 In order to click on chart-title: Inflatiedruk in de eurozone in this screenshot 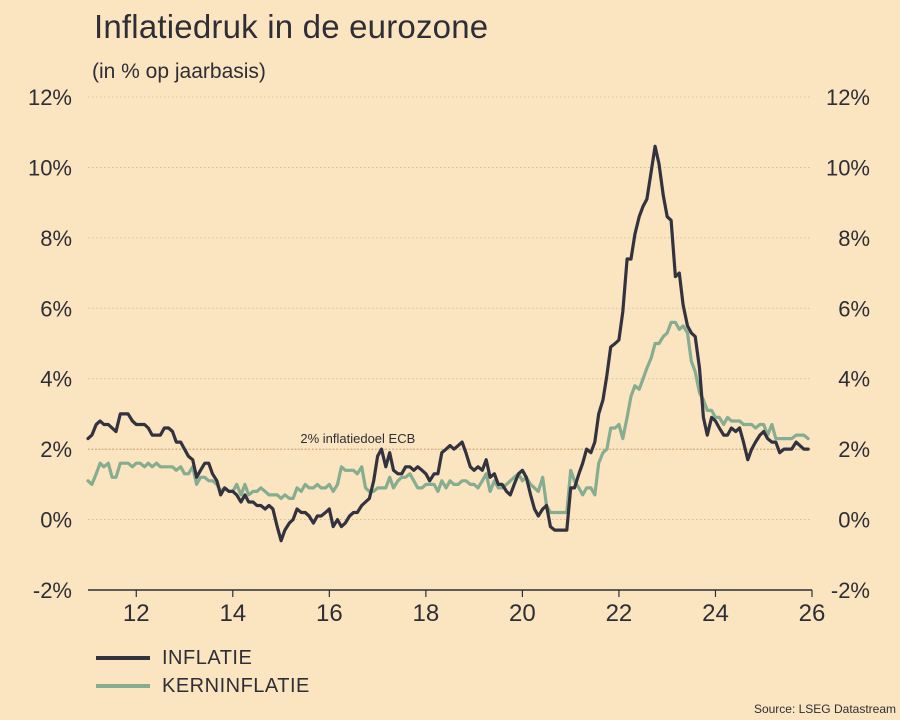, I will do `click(291, 26)`.